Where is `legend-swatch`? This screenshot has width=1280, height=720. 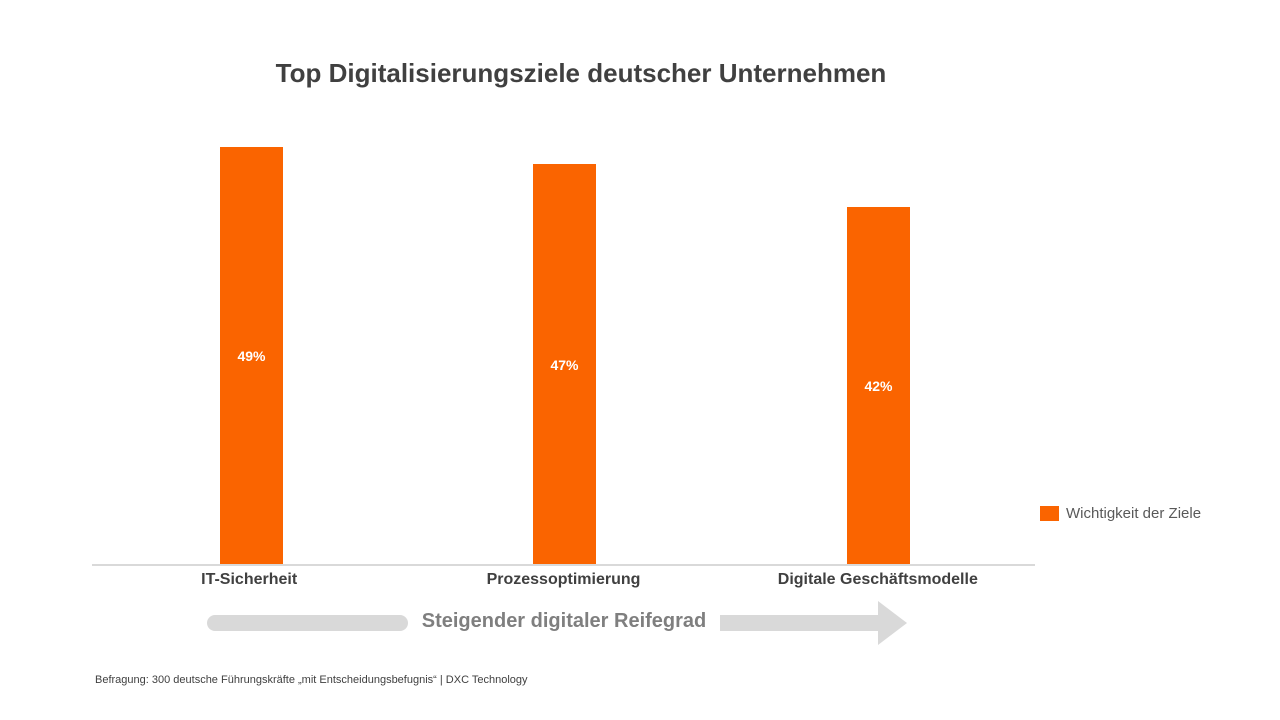
legend-swatch is located at coordinates (1049, 513).